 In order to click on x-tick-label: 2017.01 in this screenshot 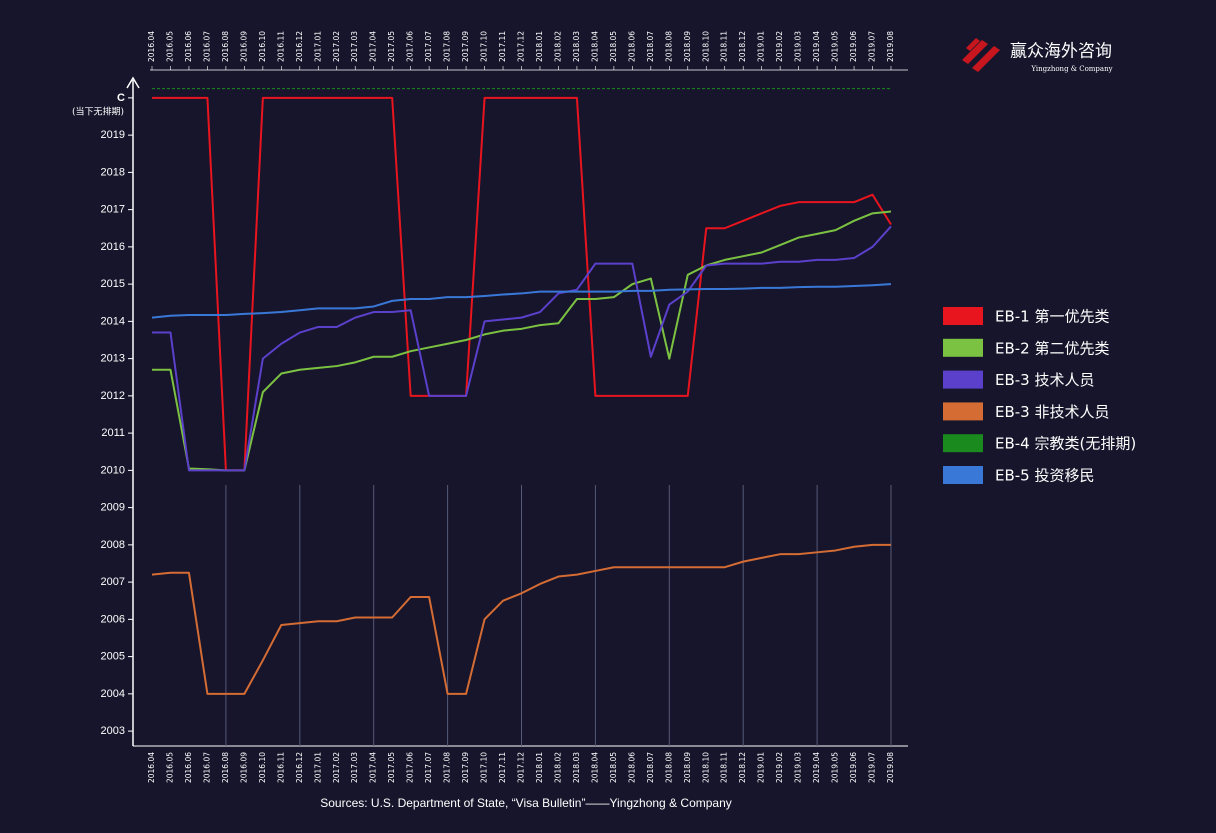, I will do `click(317, 767)`.